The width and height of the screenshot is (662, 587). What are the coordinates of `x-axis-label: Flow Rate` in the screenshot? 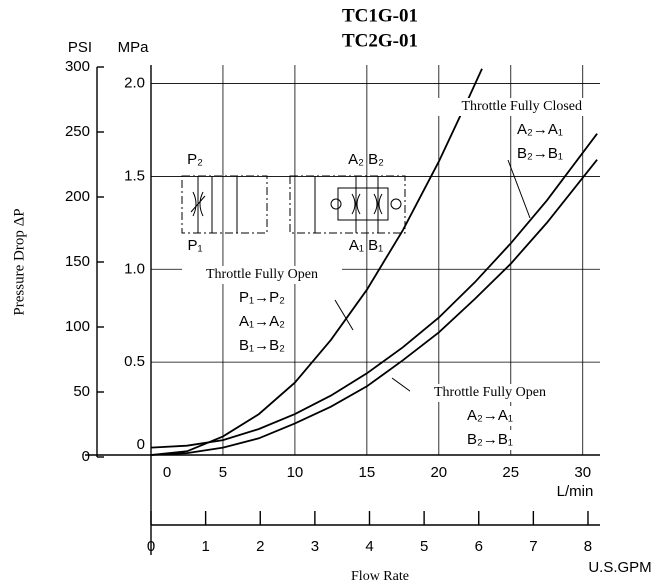 It's located at (380, 576).